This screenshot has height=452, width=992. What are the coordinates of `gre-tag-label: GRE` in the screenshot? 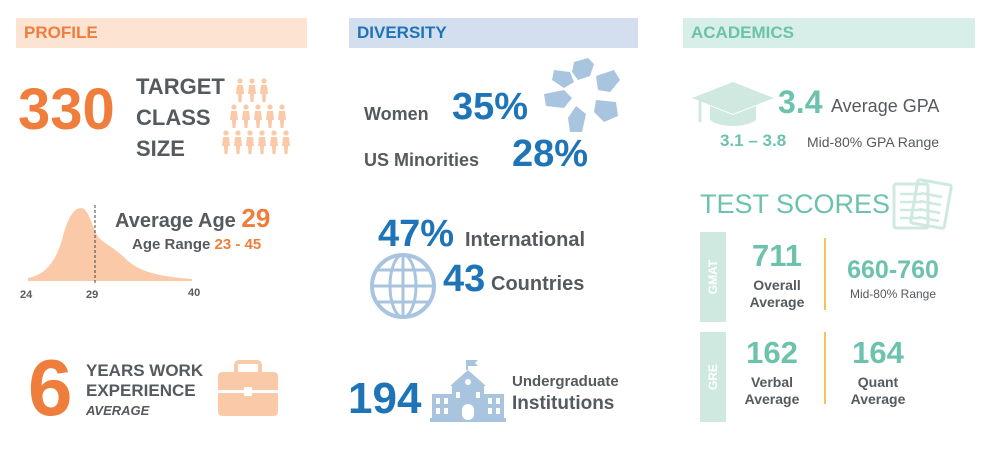 It's located at (713, 377).